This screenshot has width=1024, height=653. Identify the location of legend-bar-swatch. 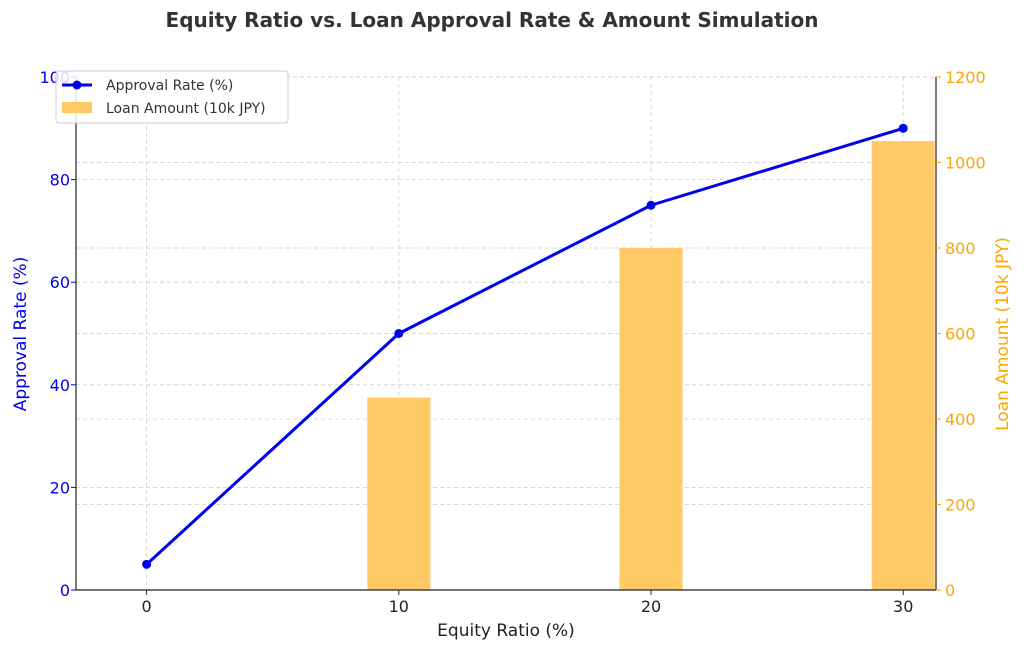
(77, 107).